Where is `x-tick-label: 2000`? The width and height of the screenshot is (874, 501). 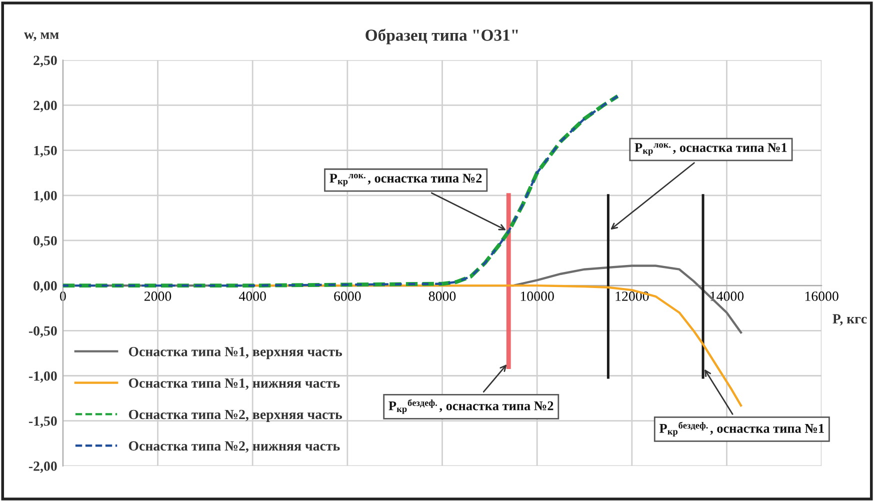 x-tick-label: 2000 is located at coordinates (158, 296).